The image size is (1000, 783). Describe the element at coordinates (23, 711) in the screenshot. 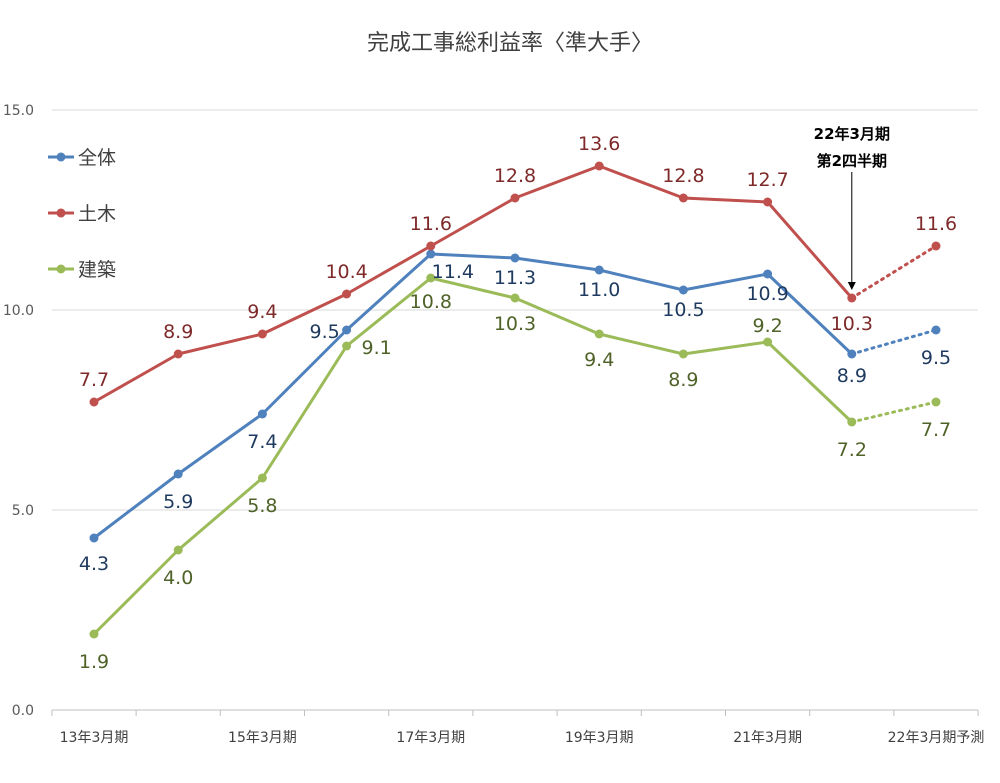

I see `y-tick-label-0.0: 0.0` at that location.